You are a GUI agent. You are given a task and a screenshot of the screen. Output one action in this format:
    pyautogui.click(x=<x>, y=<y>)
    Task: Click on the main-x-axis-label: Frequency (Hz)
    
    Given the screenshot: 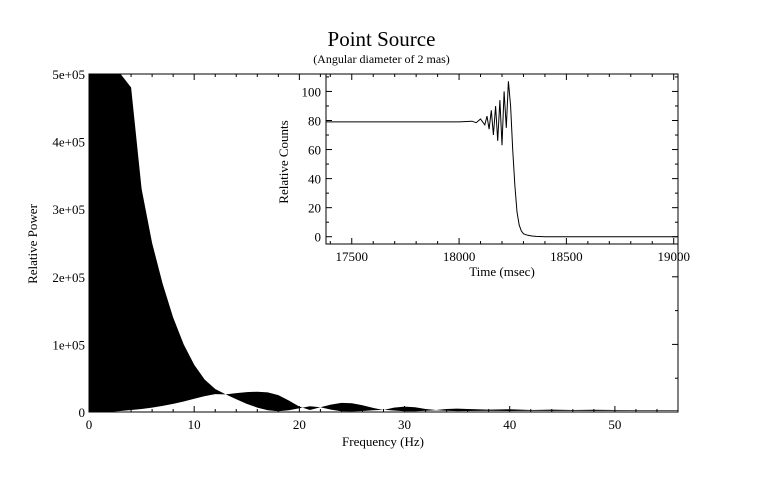 What is the action you would take?
    pyautogui.click(x=383, y=441)
    